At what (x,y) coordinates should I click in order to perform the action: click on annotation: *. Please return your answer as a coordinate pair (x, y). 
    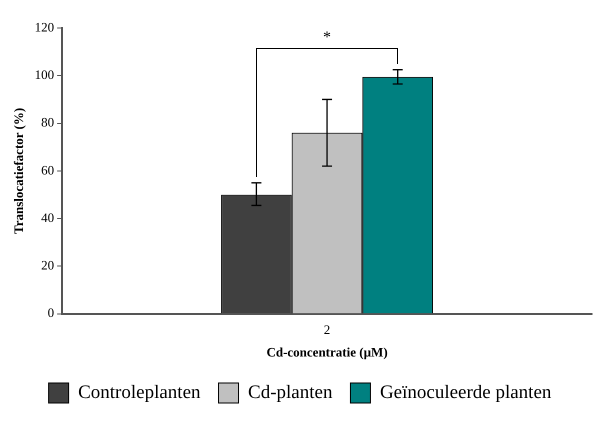
    Looking at the image, I should click on (327, 37).